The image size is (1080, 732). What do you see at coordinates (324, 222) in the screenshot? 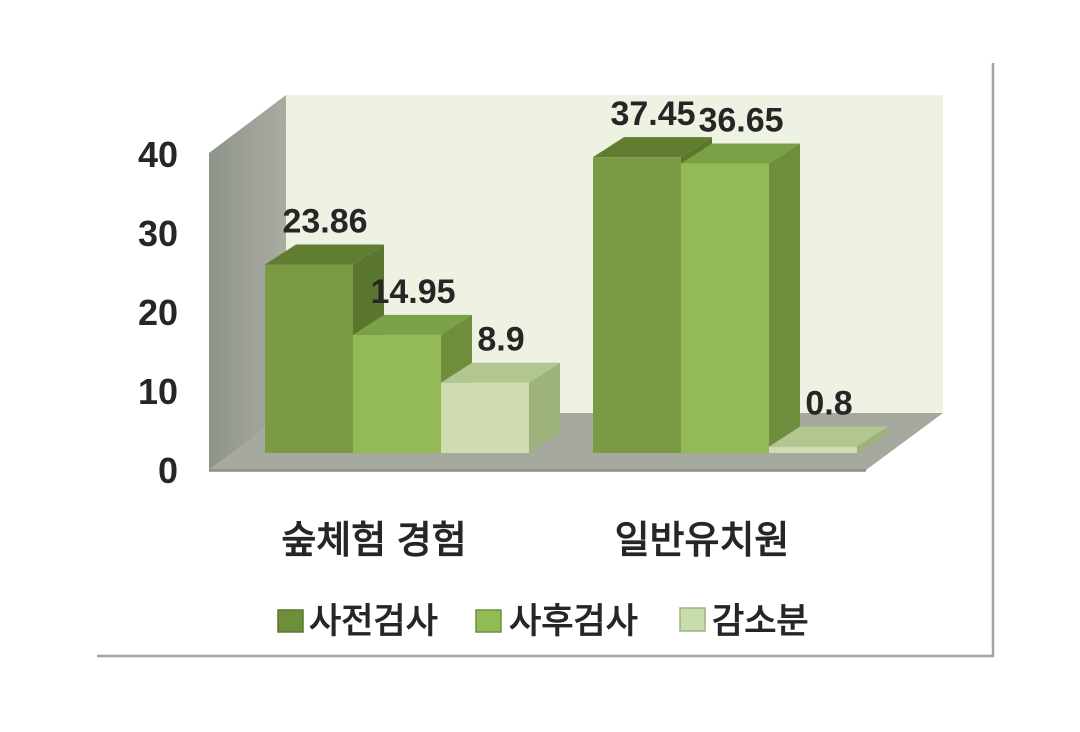
I see `bar-value-label-s1-g1: 23.86` at bounding box center [324, 222].